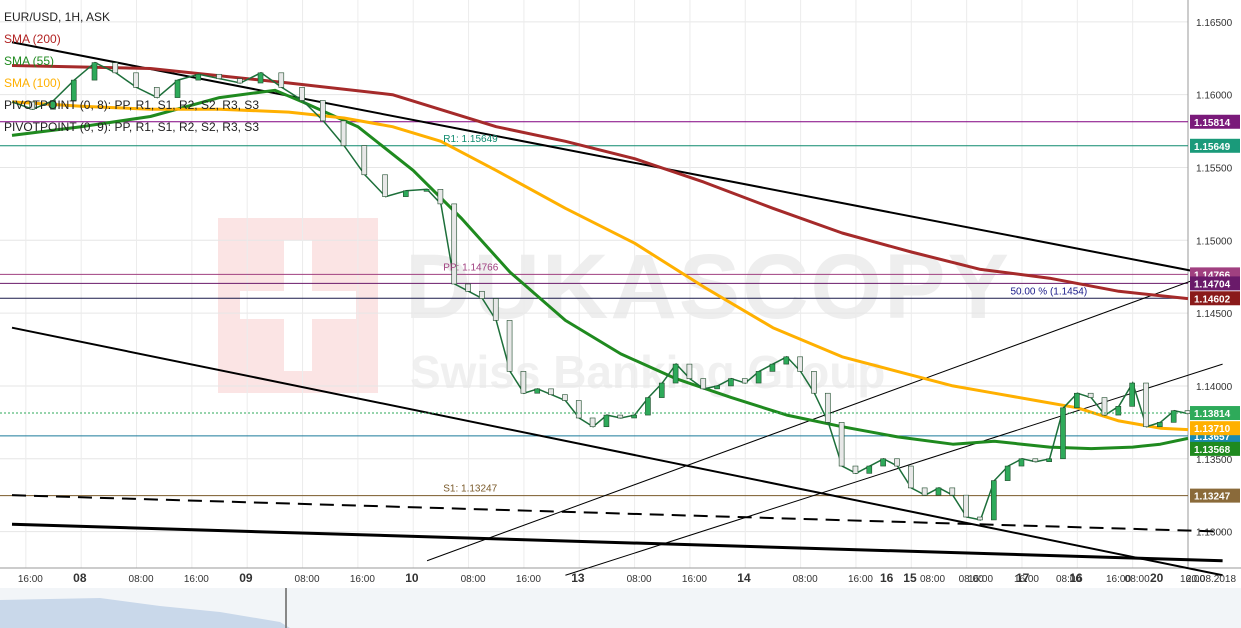  Describe the element at coordinates (1048, 291) in the screenshot. I see `level-annotation: 50.00 % (1.1454)` at that location.